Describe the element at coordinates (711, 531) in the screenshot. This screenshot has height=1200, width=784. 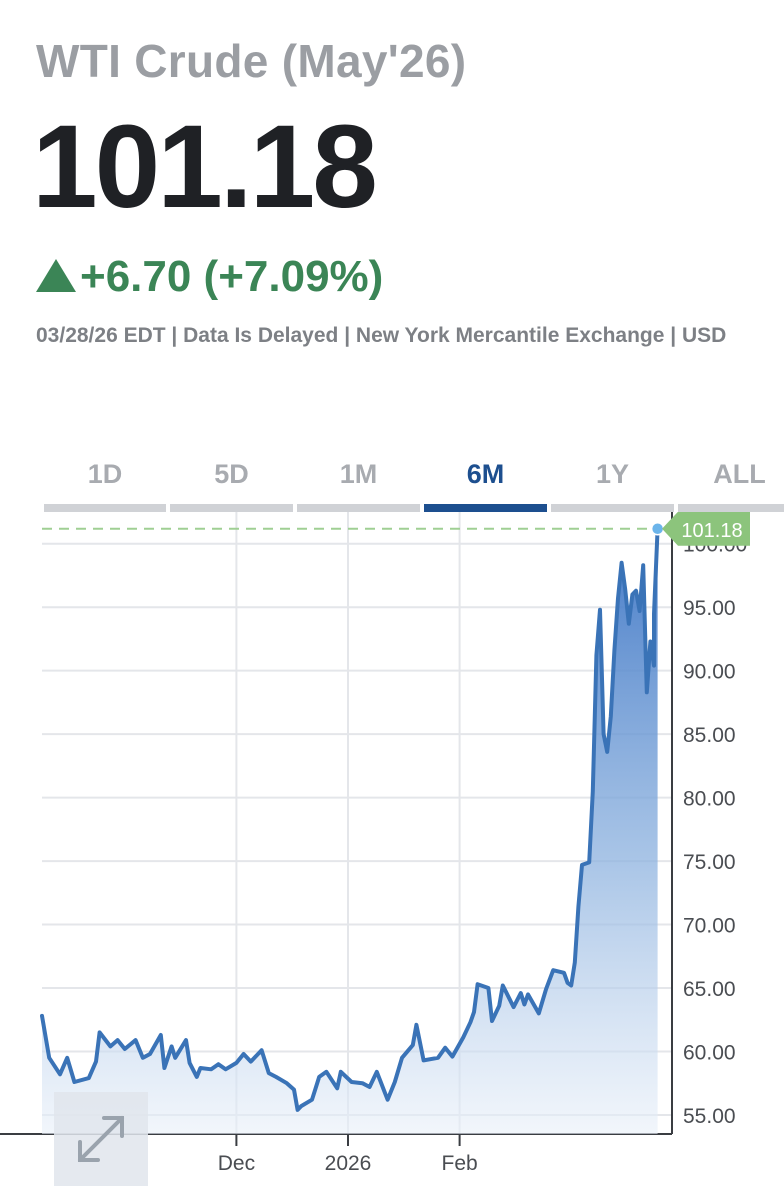
I see `last-price-label: 101.18` at that location.